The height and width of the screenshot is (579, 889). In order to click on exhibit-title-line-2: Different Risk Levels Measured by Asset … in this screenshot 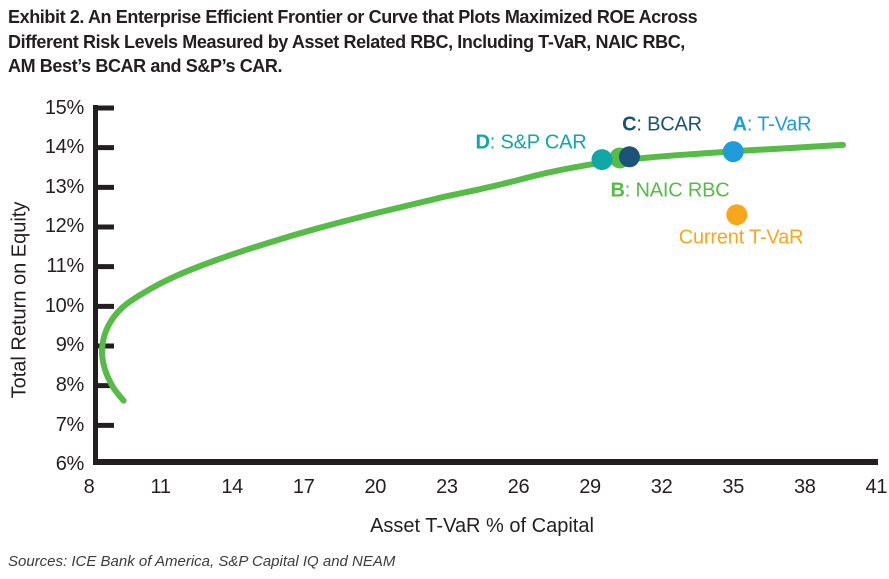, I will do `click(346, 41)`.